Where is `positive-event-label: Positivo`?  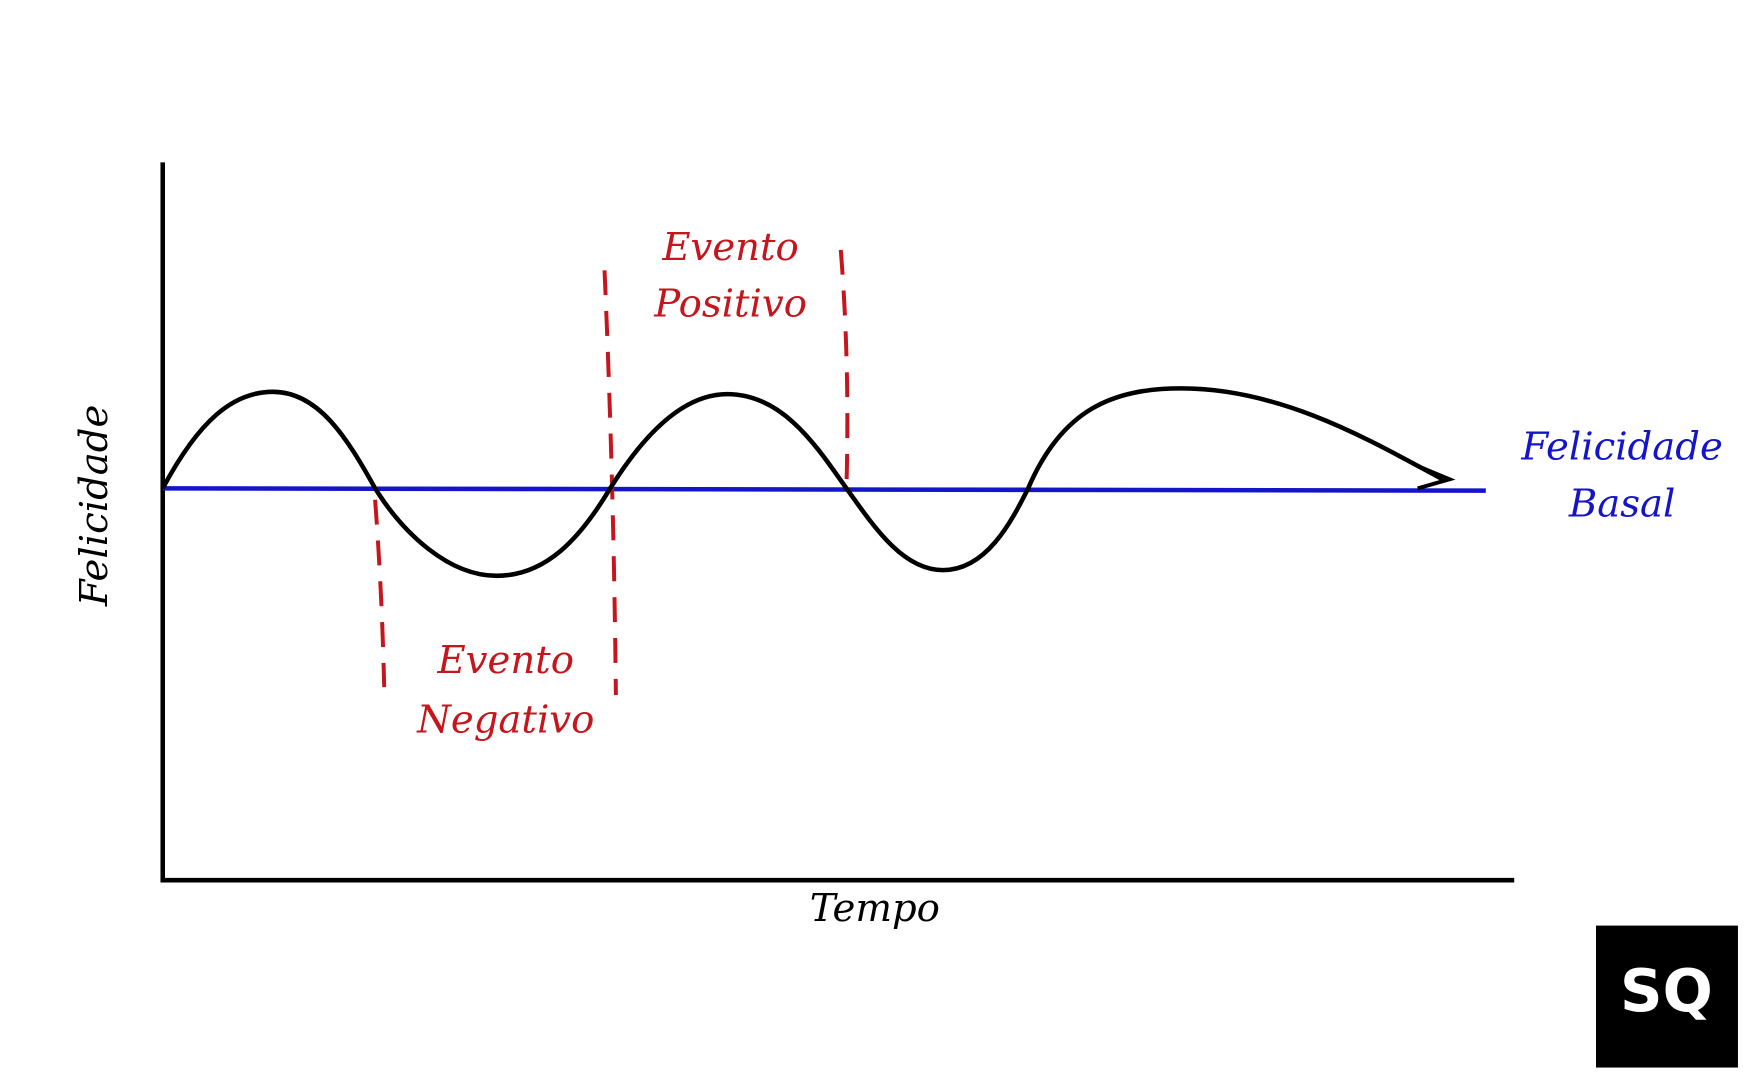
positive-event-label: Positivo is located at coordinates (730, 304).